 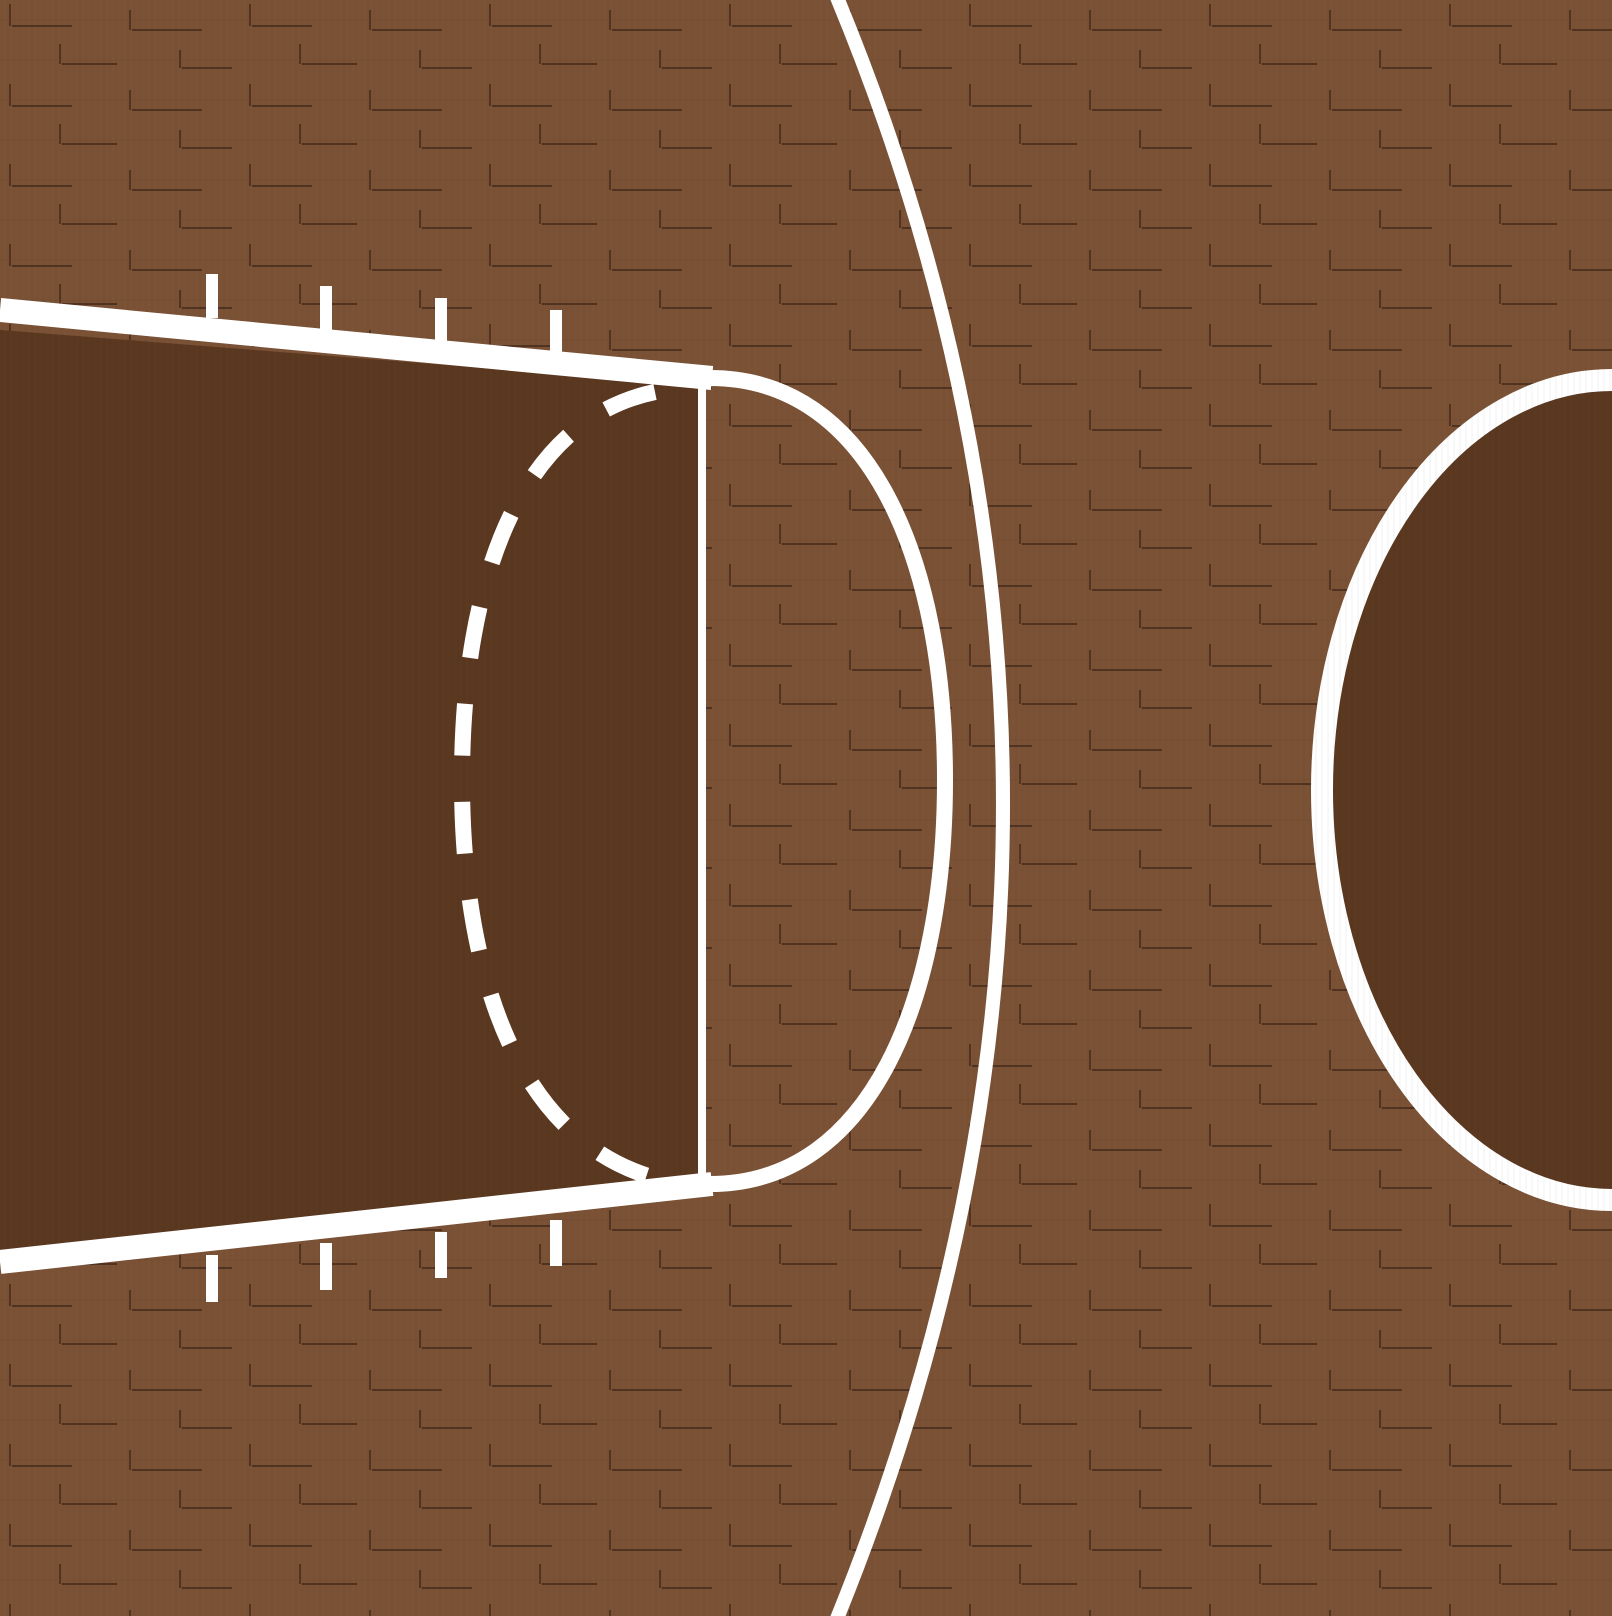 I want to click on hash-marks, so click(x=384, y=788).